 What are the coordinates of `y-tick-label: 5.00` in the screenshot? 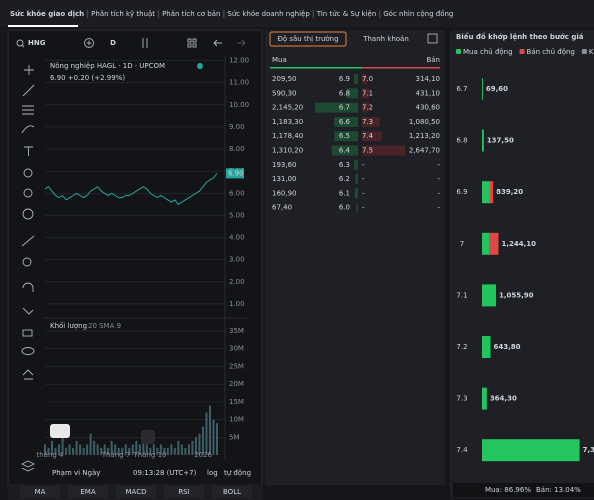 It's located at (237, 215).